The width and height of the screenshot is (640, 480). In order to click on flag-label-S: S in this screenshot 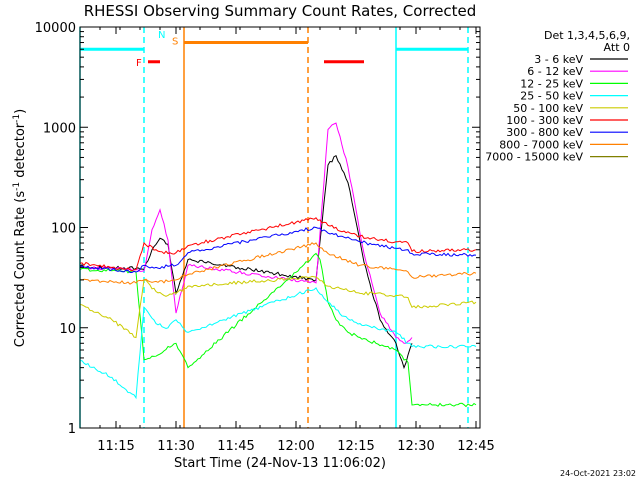, I will do `click(175, 42)`.